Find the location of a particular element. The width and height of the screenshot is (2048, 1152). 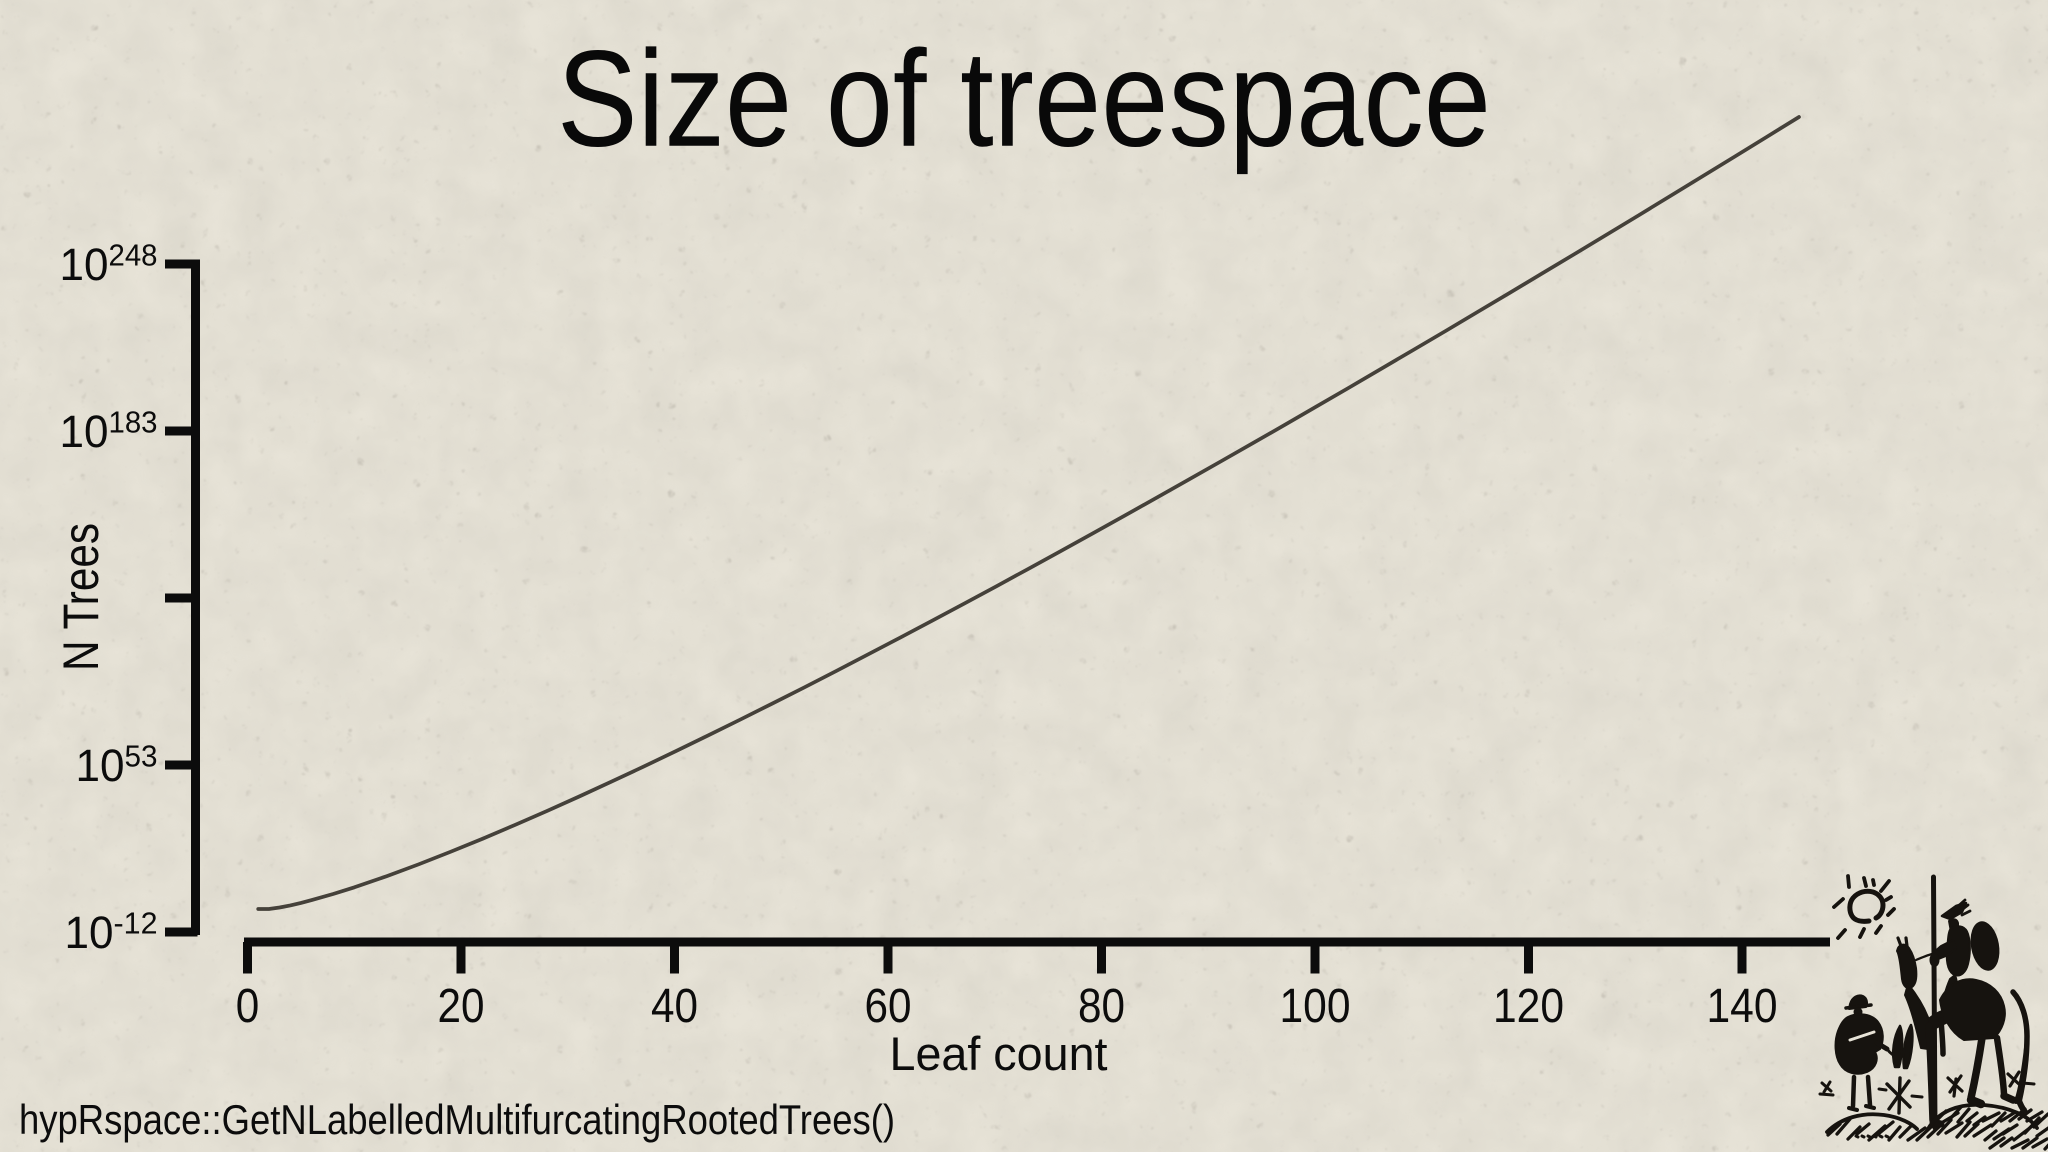

svg-text: 10183 is located at coordinates (109, 431).